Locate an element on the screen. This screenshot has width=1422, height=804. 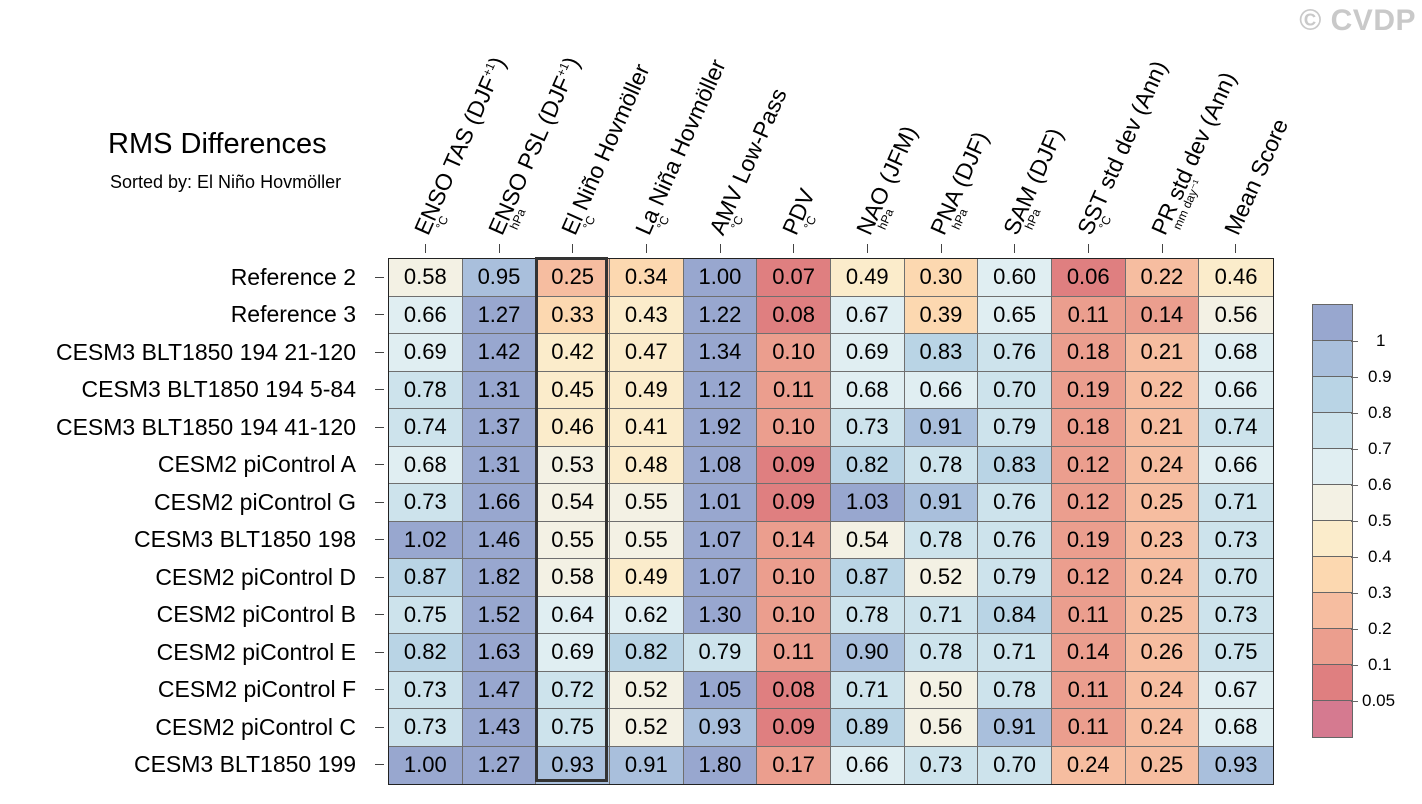
heatmap-cell: 0.33 is located at coordinates (573, 315).